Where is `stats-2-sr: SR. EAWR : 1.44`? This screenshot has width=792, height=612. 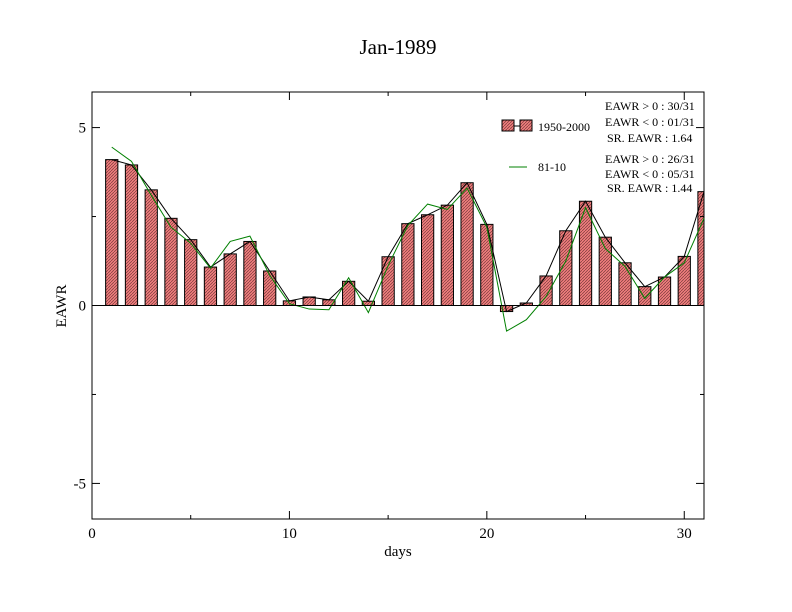
stats-2-sr: SR. EAWR : 1.44 is located at coordinates (649, 188).